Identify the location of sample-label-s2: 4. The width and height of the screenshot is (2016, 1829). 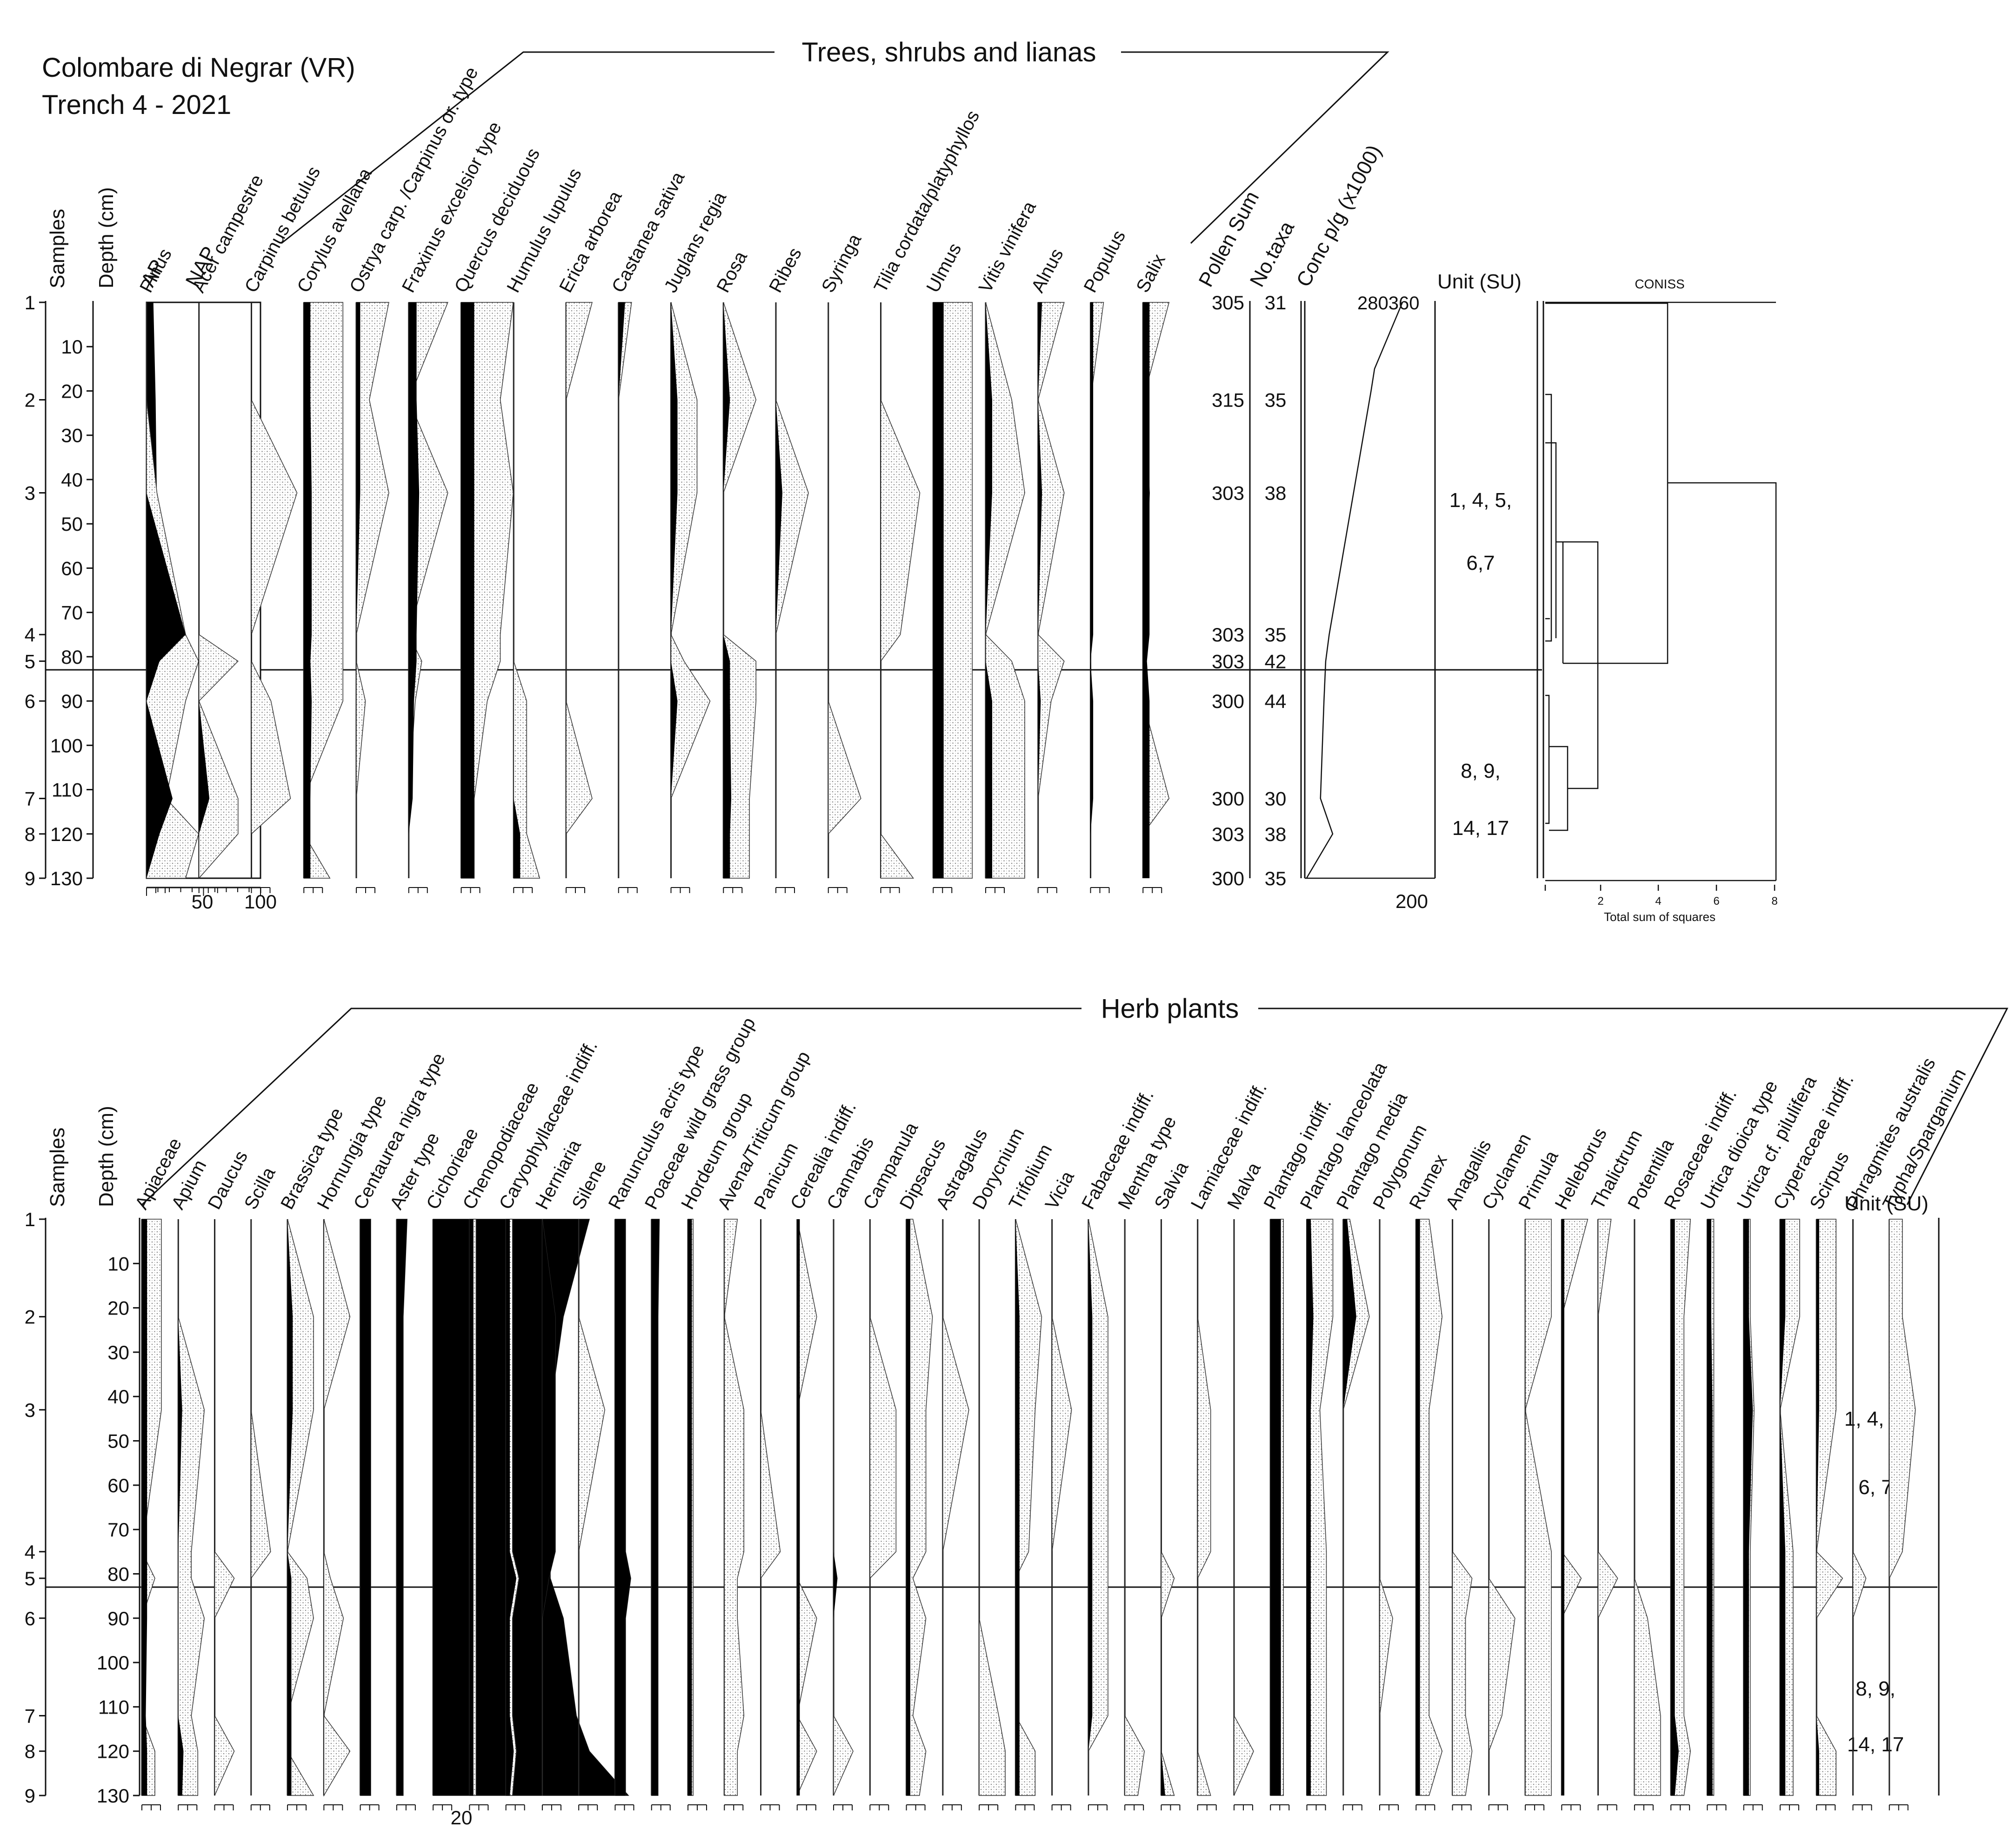
(30, 1552).